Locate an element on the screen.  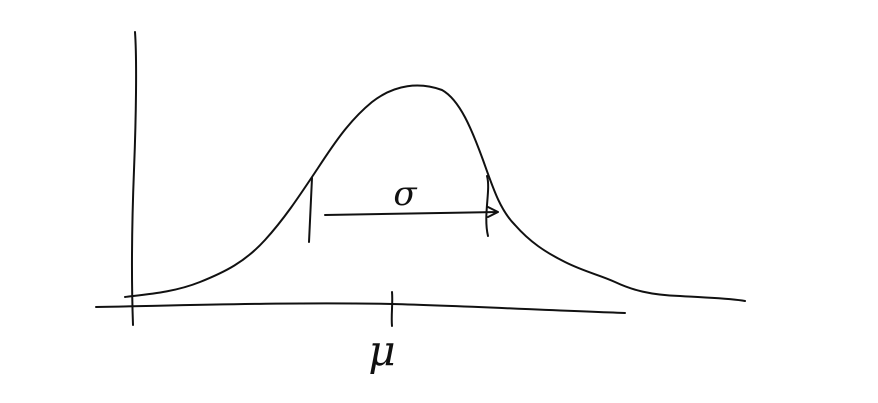
sigma-right-tick is located at coordinates (487, 206).